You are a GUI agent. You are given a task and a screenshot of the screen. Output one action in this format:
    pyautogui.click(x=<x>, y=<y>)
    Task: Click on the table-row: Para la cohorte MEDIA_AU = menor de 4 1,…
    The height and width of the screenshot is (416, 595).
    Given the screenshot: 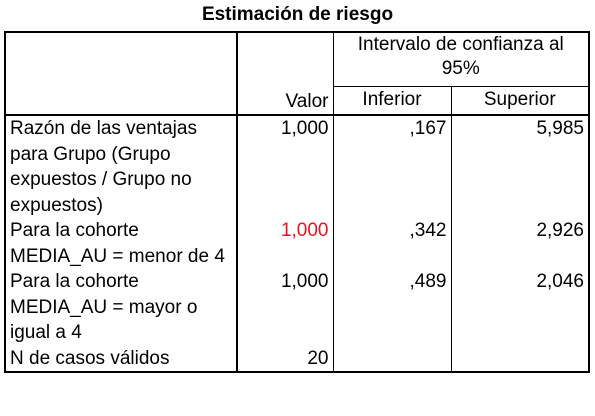 What is the action you would take?
    pyautogui.click(x=297, y=243)
    